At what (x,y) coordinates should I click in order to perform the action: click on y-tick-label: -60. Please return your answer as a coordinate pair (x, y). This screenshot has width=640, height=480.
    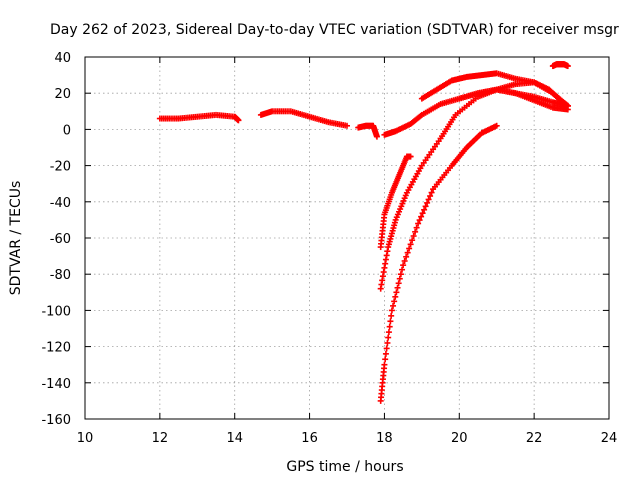
    Looking at the image, I should click on (60, 239).